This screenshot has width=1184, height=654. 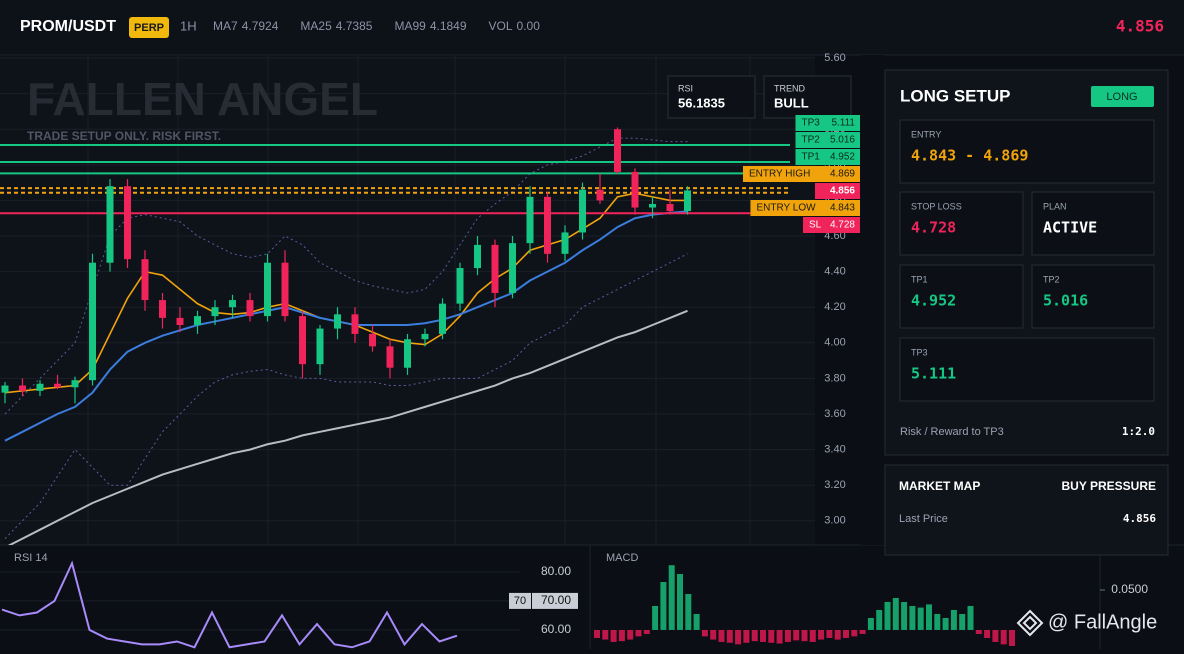 I want to click on indicator-value: 4.7924, so click(x=260, y=26).